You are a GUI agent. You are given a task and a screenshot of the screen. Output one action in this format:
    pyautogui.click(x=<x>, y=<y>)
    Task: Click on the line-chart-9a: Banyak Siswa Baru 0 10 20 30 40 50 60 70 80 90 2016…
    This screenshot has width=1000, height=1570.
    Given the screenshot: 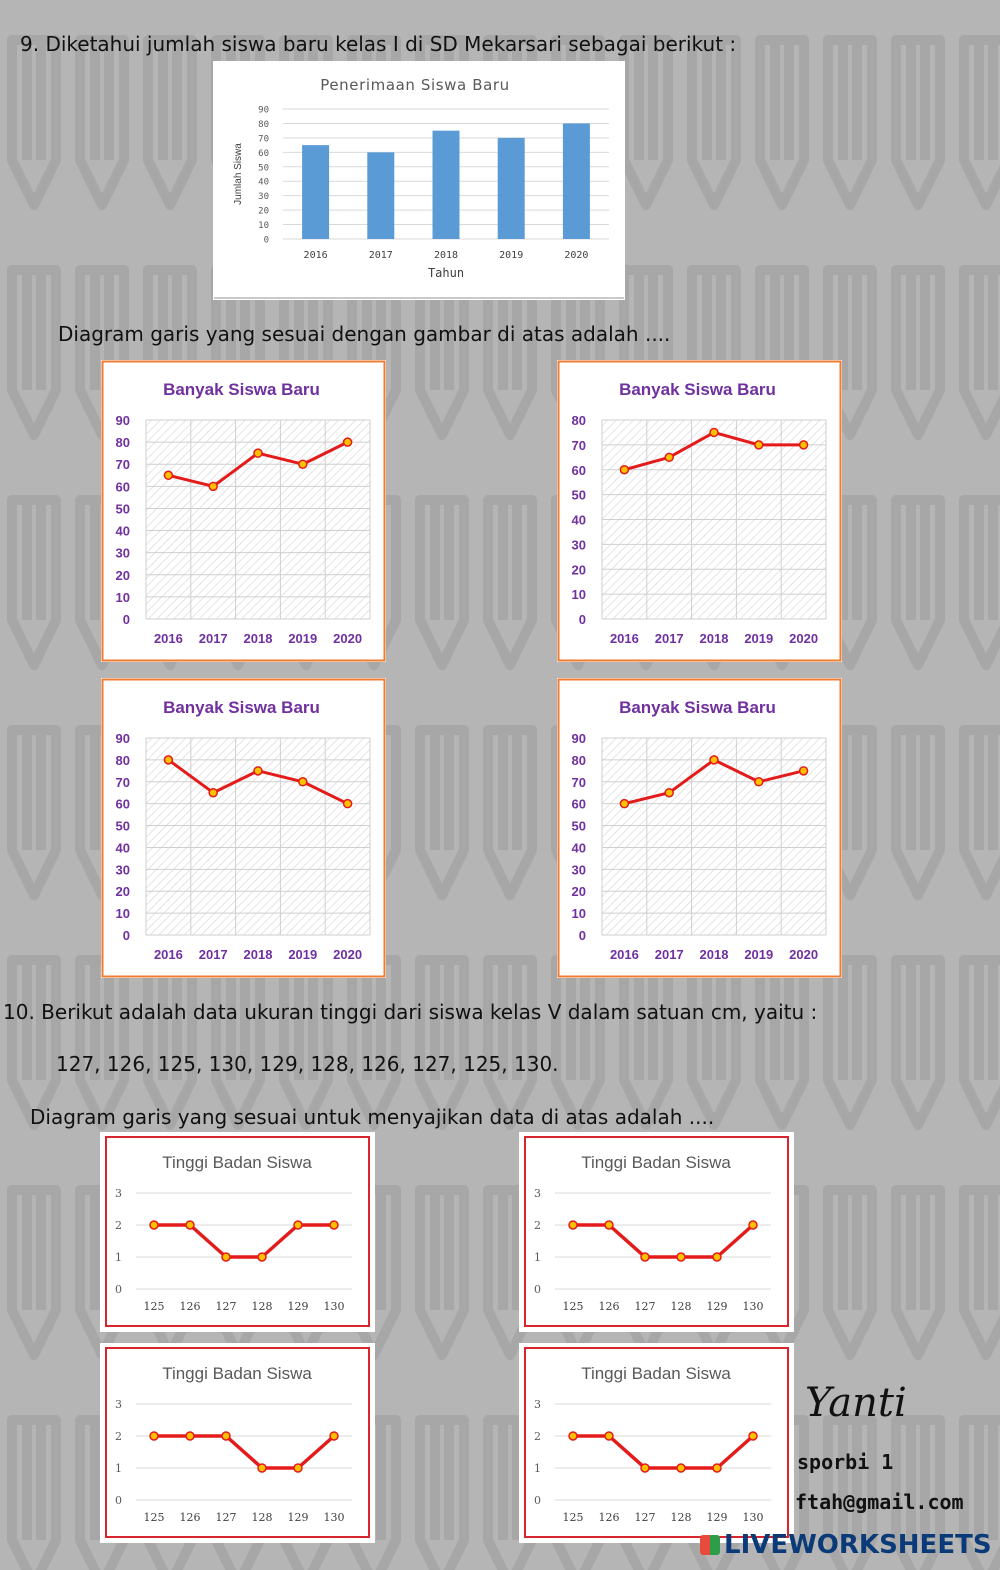 What is the action you would take?
    pyautogui.click(x=243, y=511)
    